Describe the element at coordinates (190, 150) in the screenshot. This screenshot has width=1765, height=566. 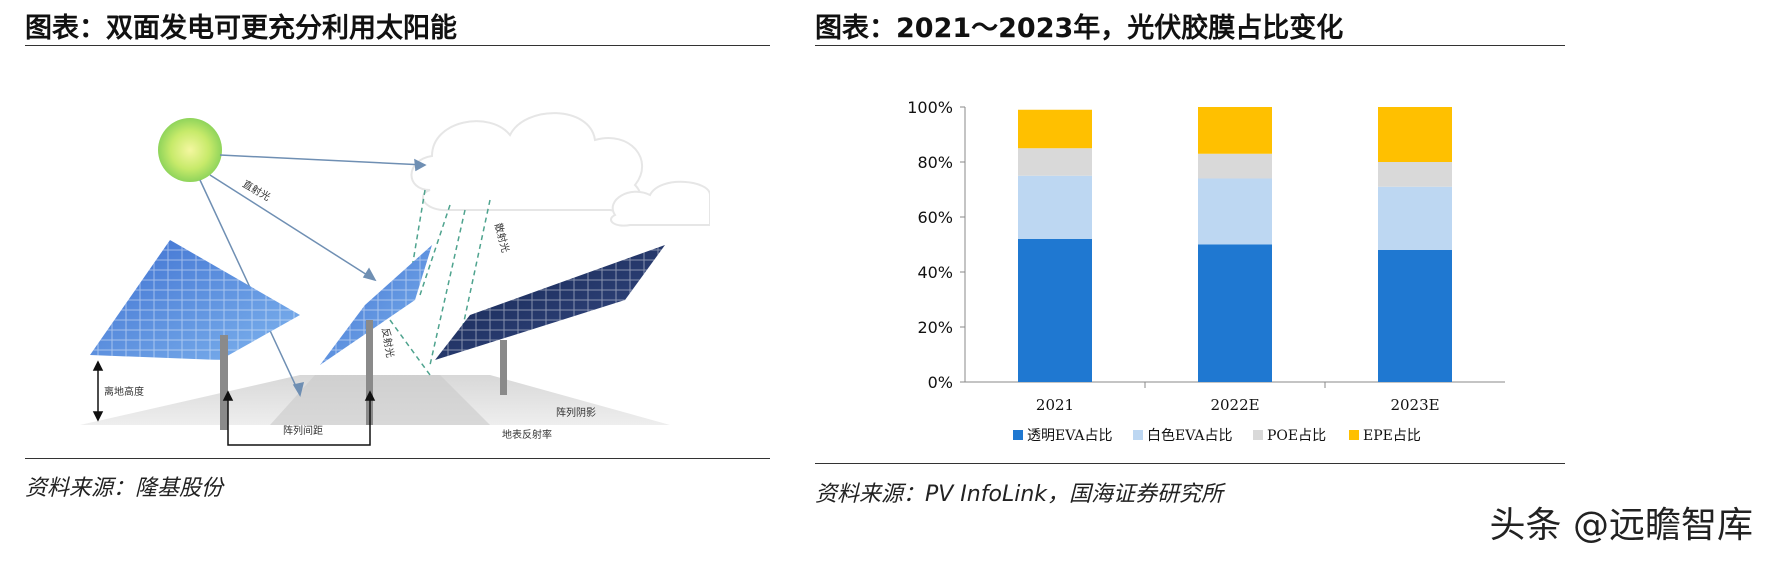
I see `sun-icon` at that location.